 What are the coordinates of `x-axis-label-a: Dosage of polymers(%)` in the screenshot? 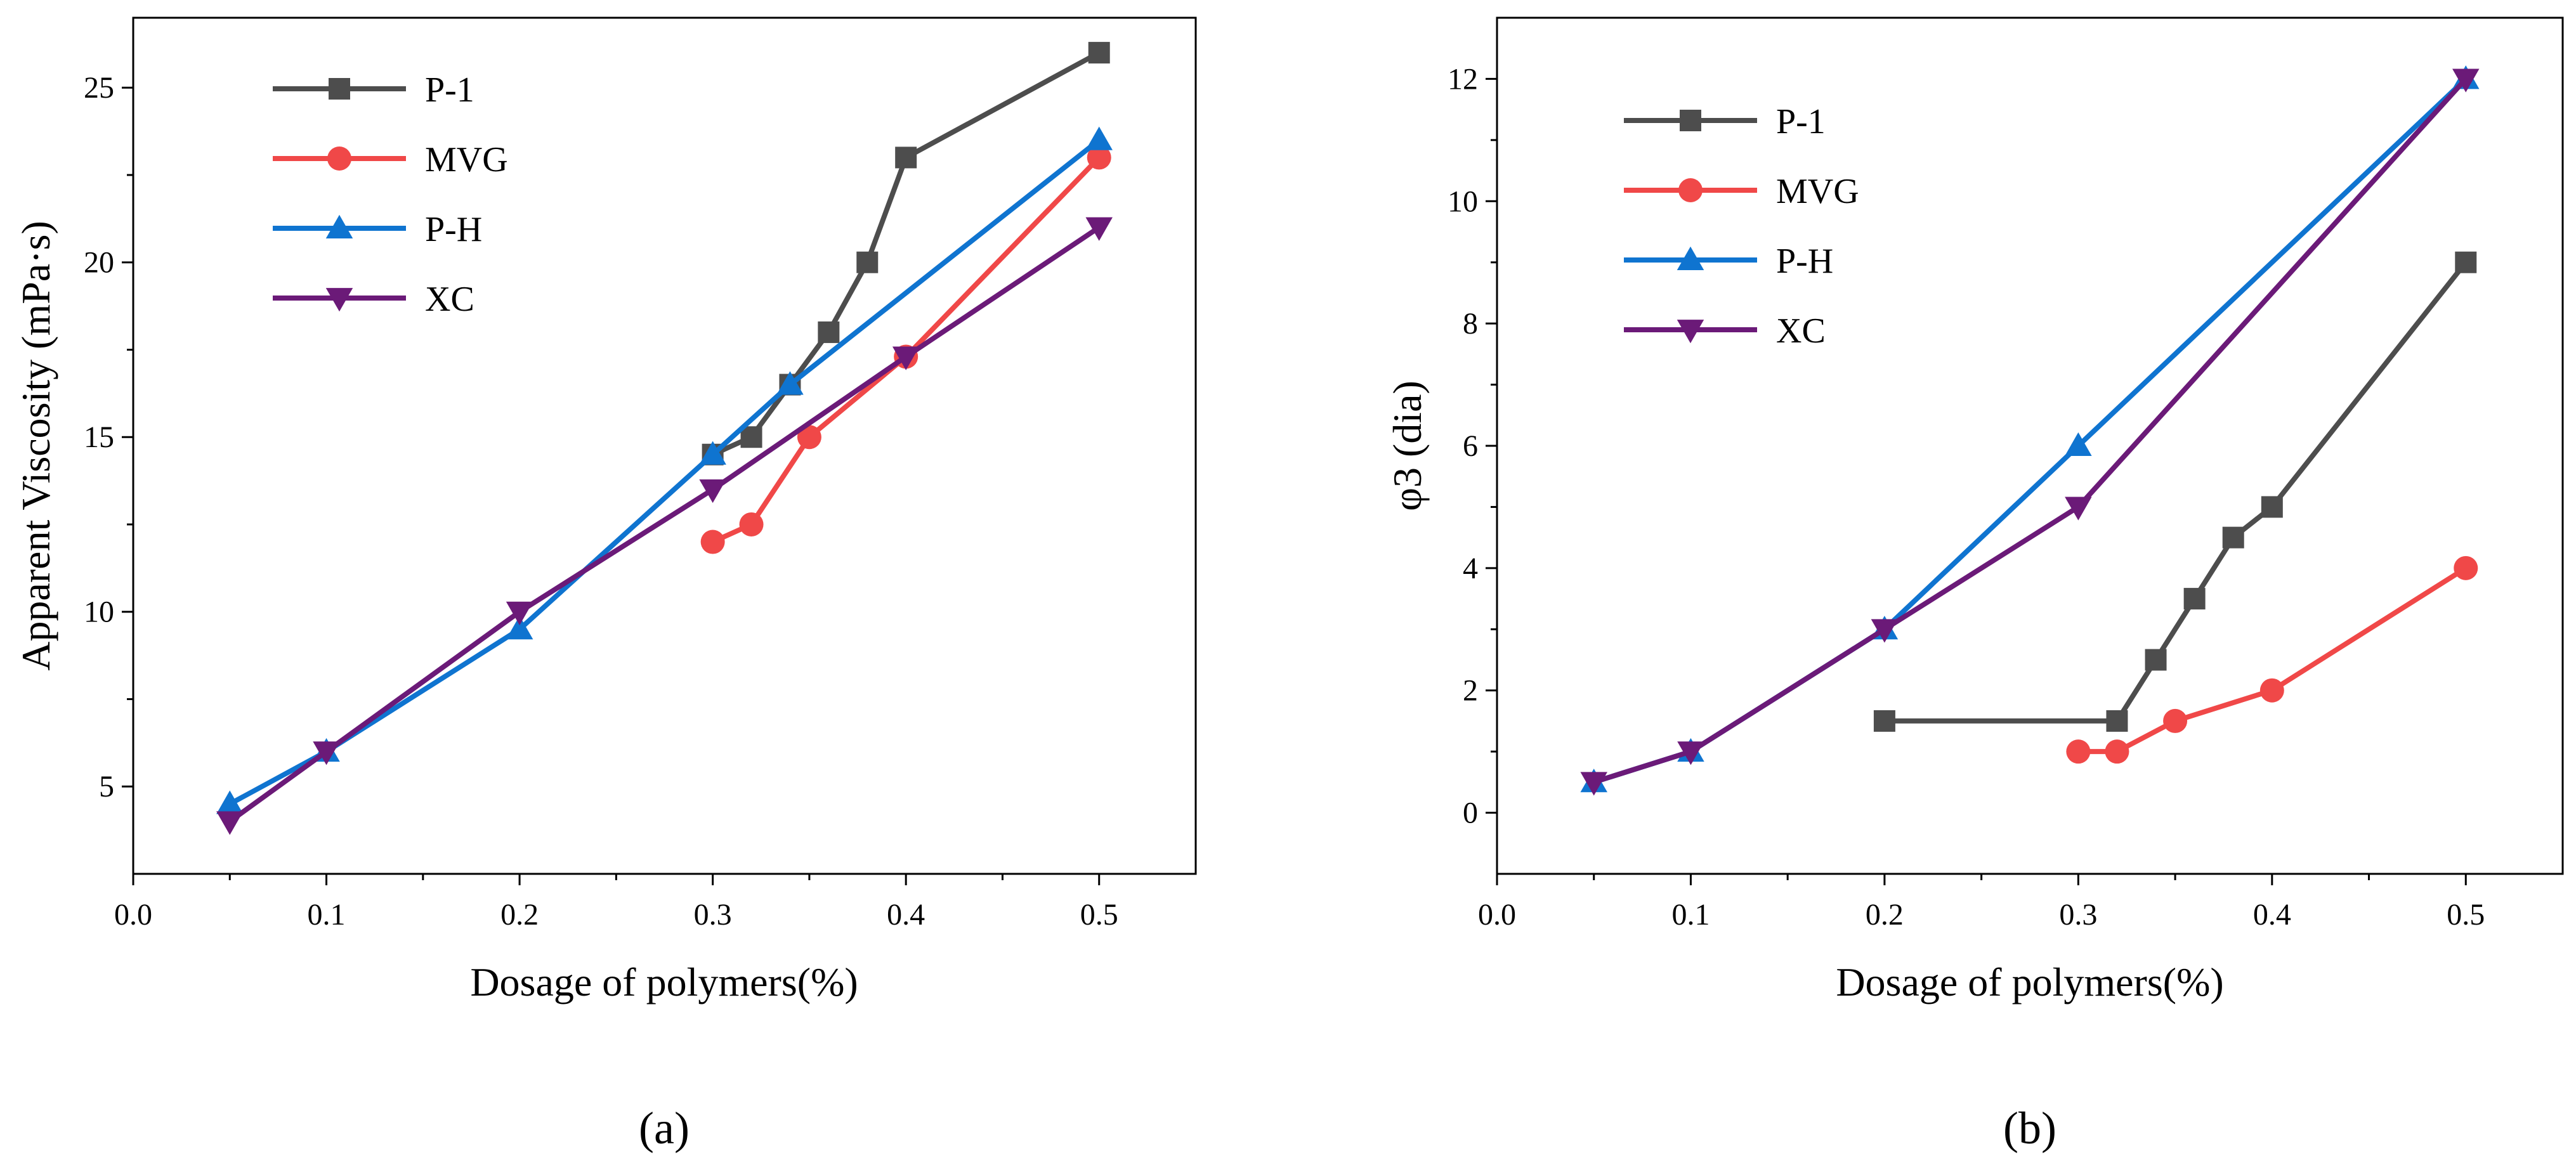 It's located at (664, 981).